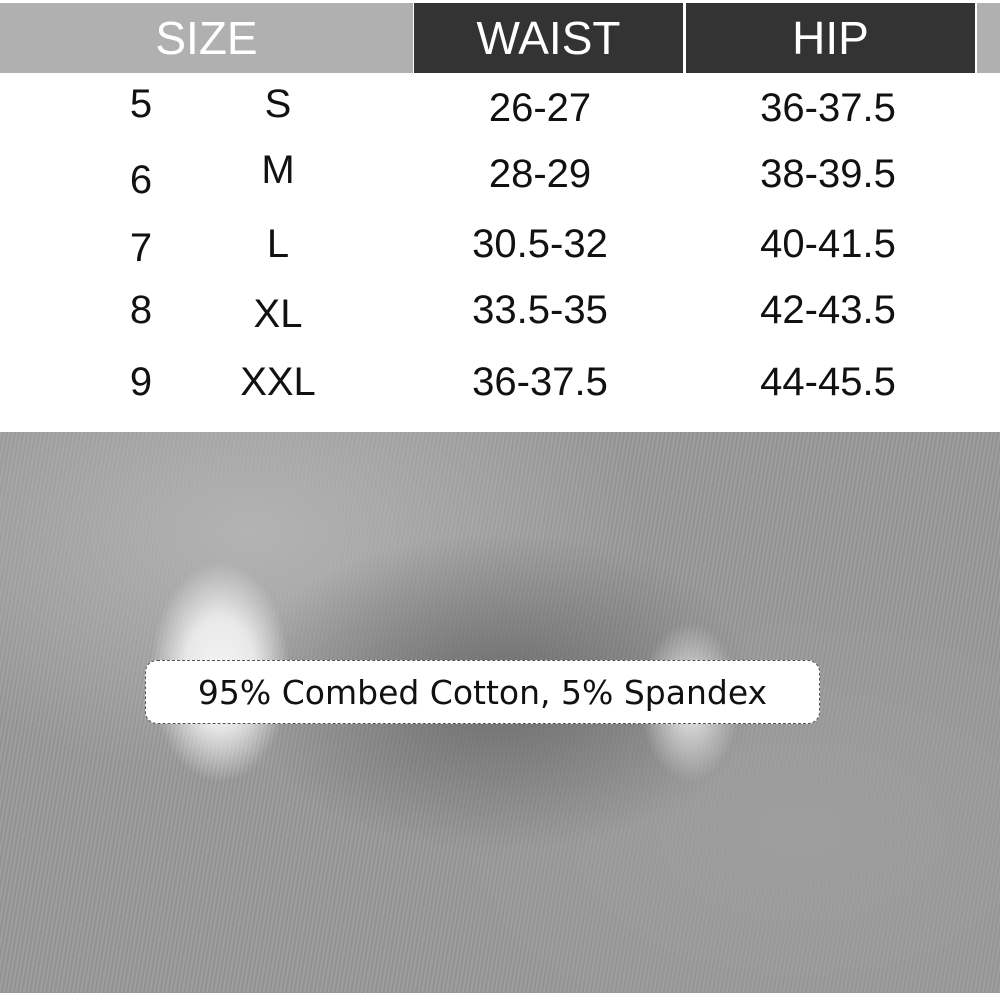  I want to click on size-number: 9, so click(141, 382).